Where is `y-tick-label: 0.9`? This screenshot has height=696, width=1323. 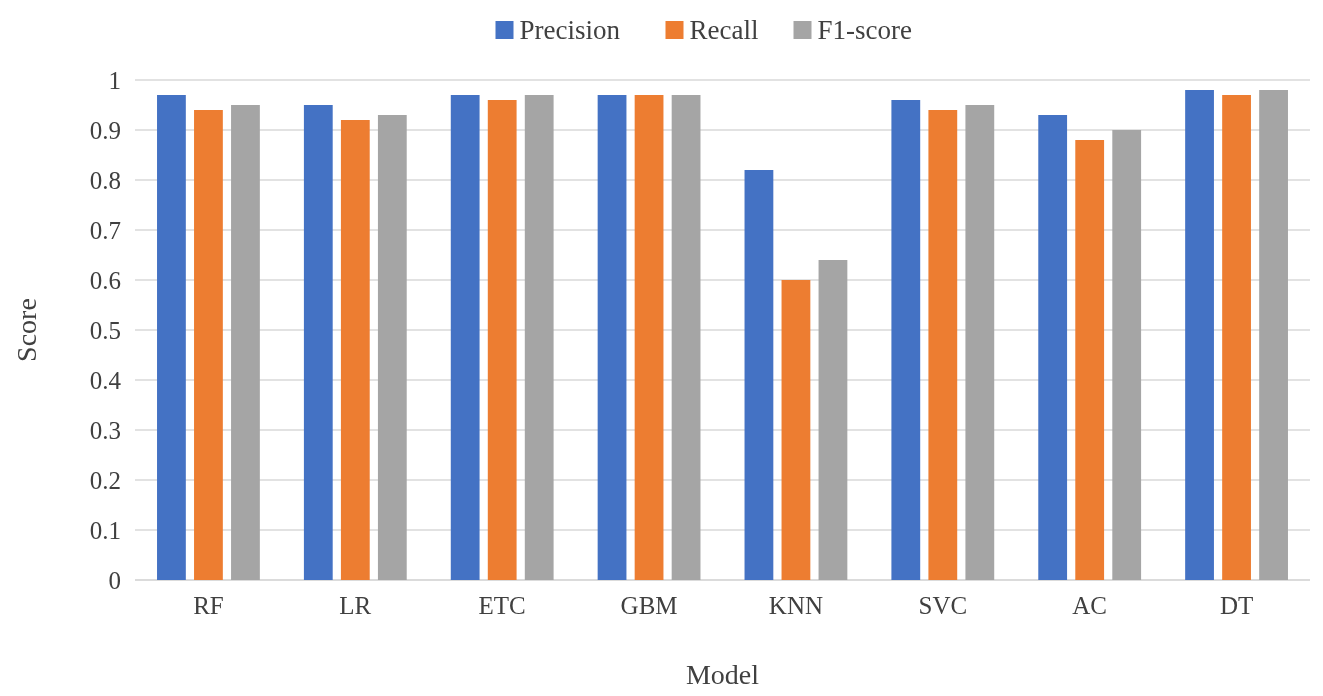
y-tick-label: 0.9 is located at coordinates (105, 130).